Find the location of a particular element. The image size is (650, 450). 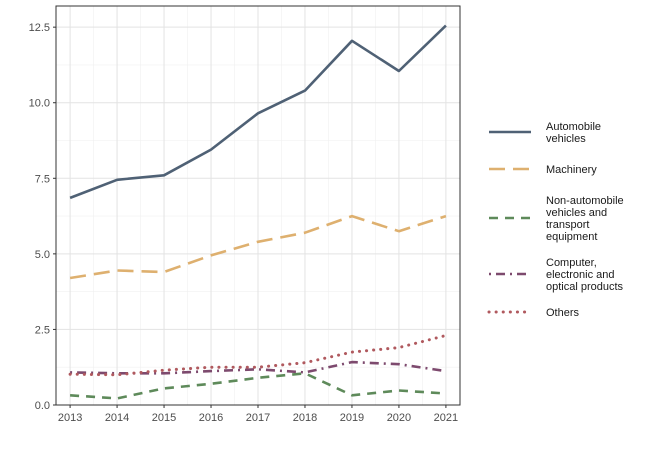

legend-label: Computer, is located at coordinates (571, 263).